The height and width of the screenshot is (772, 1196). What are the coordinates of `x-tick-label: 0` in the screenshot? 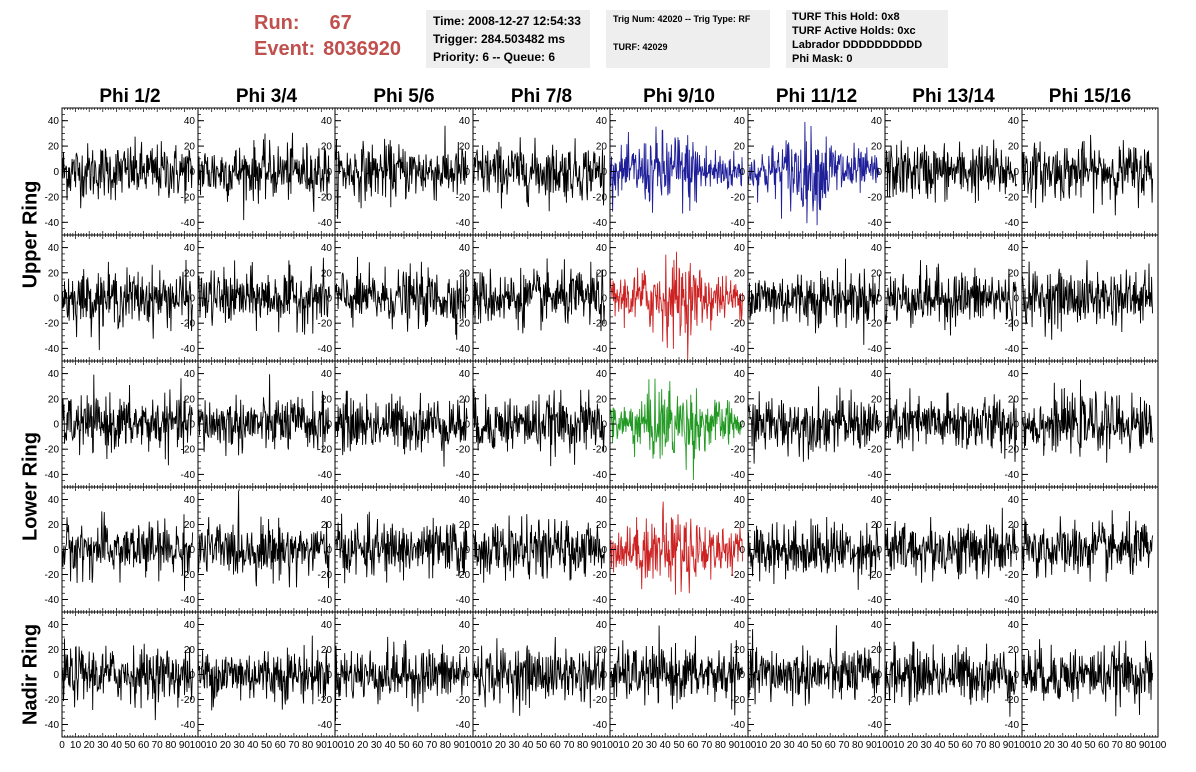 It's located at (62, 745).